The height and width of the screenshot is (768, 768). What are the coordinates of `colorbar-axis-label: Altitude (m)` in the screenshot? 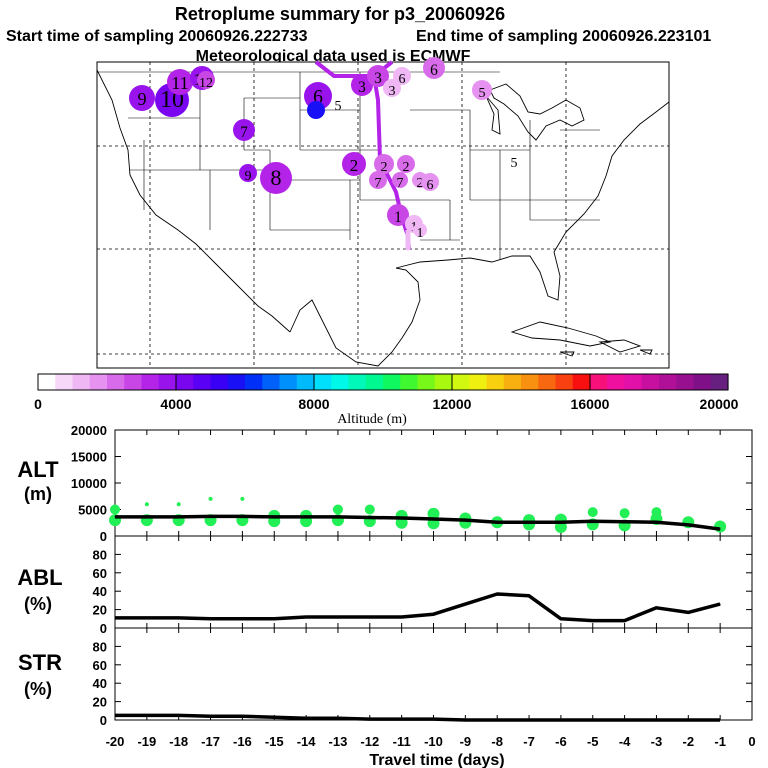 It's located at (372, 419).